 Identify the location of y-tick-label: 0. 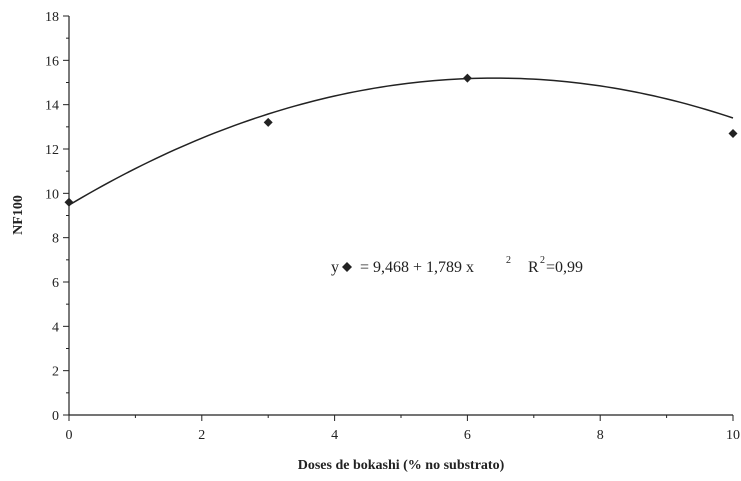
(55, 416).